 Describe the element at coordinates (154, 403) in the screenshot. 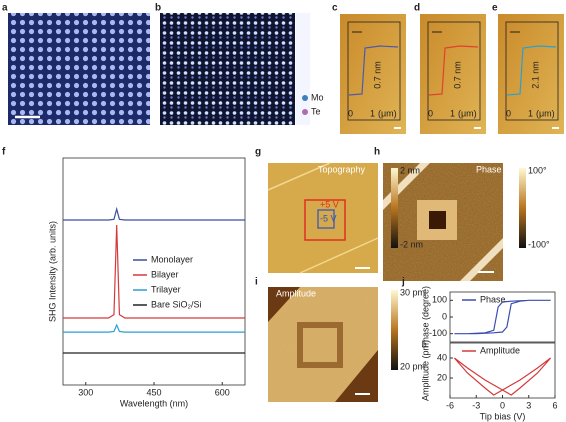

I see `x-axis-label: Wavelength (nm)` at that location.